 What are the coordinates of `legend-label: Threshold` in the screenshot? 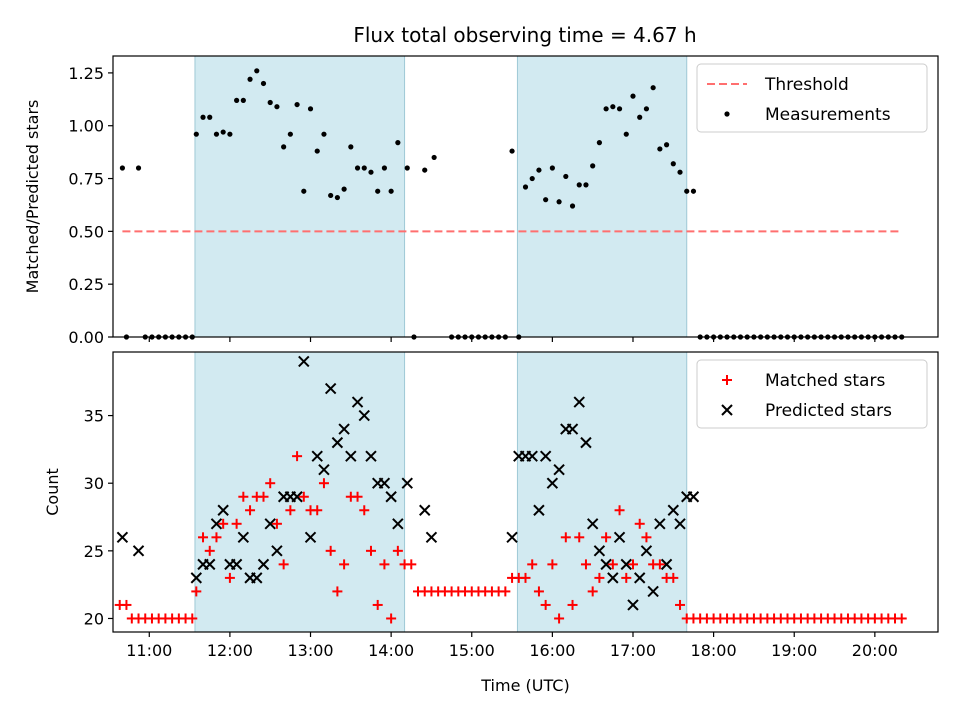 It's located at (806, 85).